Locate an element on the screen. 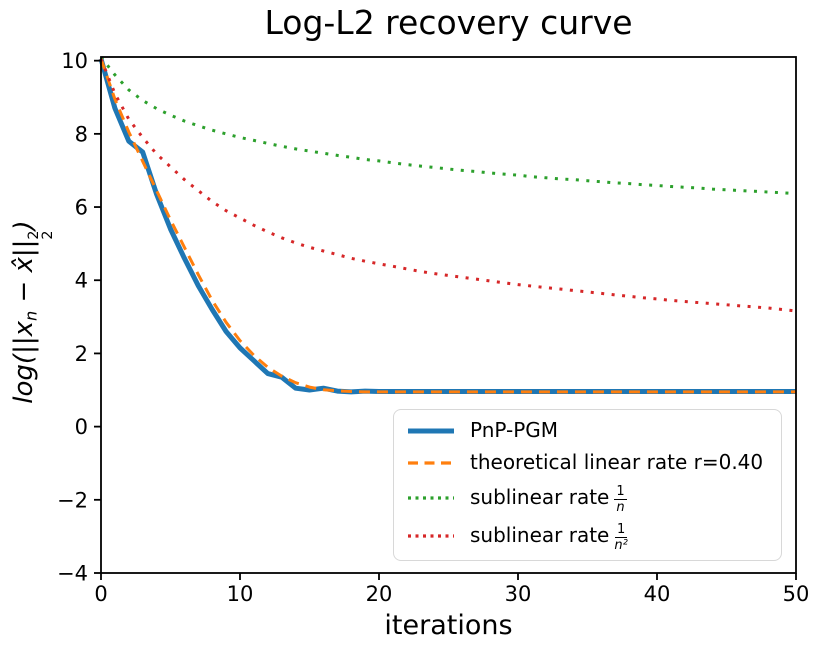 The width and height of the screenshot is (821, 655). fraction-denominator: n is located at coordinates (620, 507).